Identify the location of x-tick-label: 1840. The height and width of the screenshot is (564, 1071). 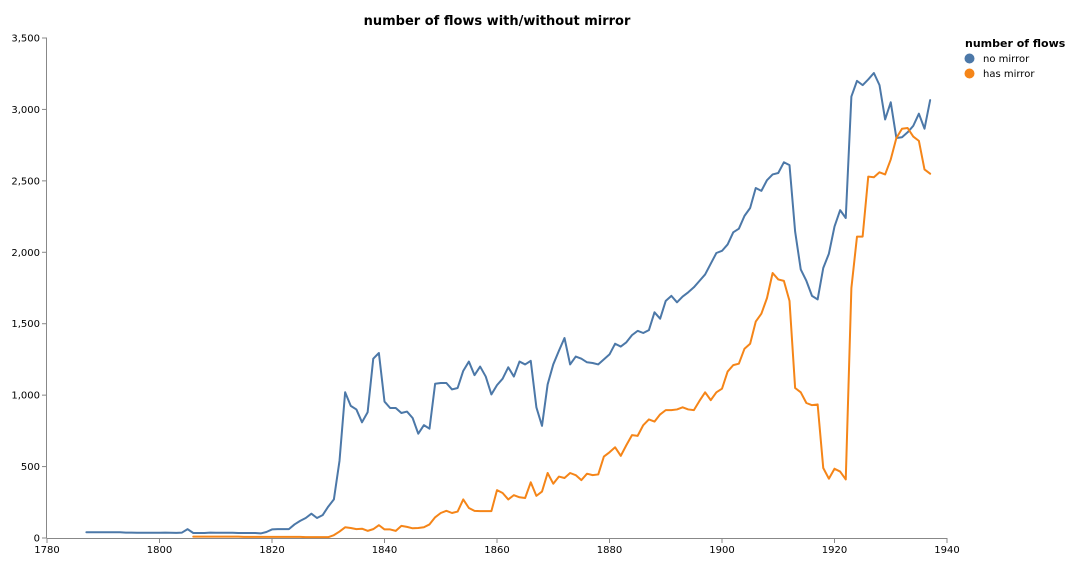
(384, 550).